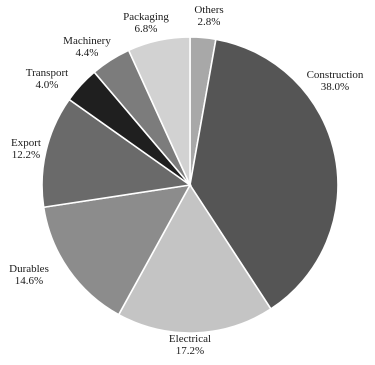 Image resolution: width=375 pixels, height=365 pixels. Describe the element at coordinates (47, 73) in the screenshot. I see `slice-name: Transport` at that location.